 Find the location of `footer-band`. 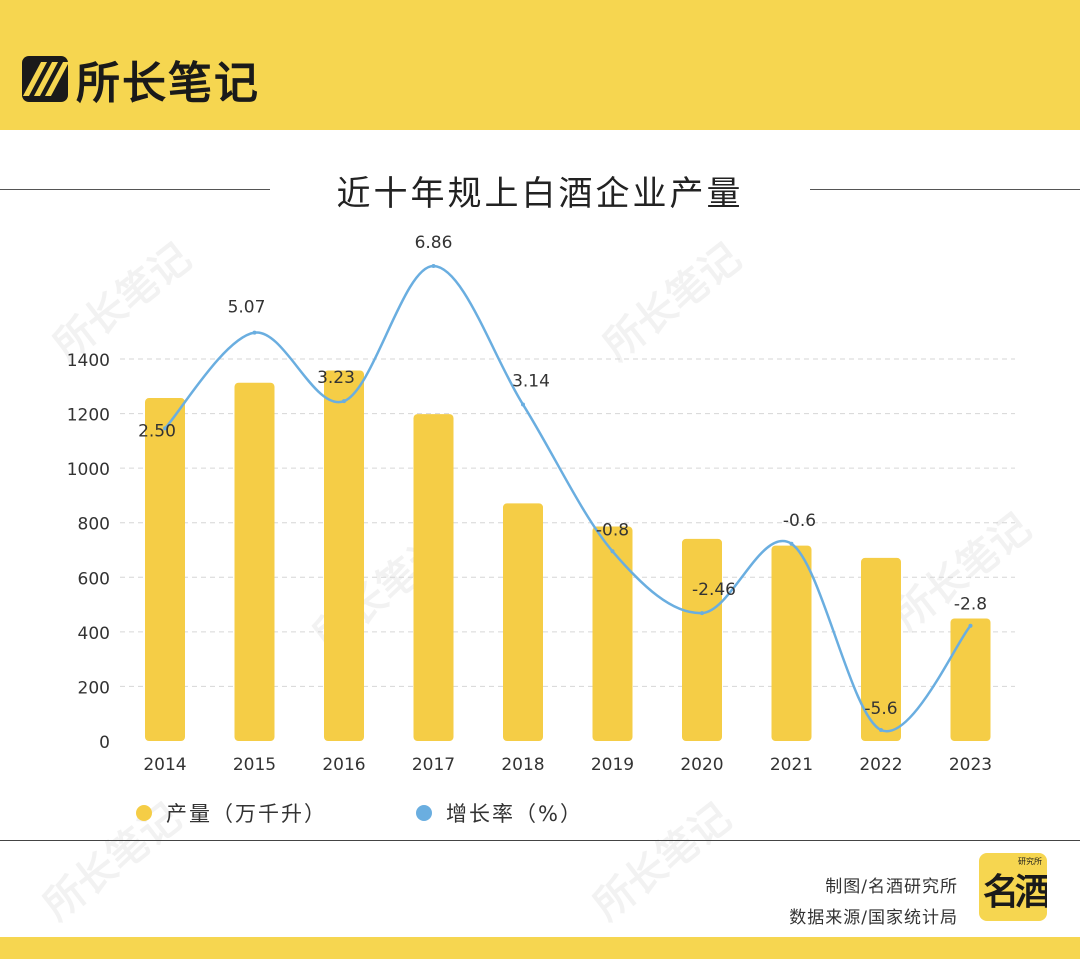

footer-band is located at coordinates (540, 948).